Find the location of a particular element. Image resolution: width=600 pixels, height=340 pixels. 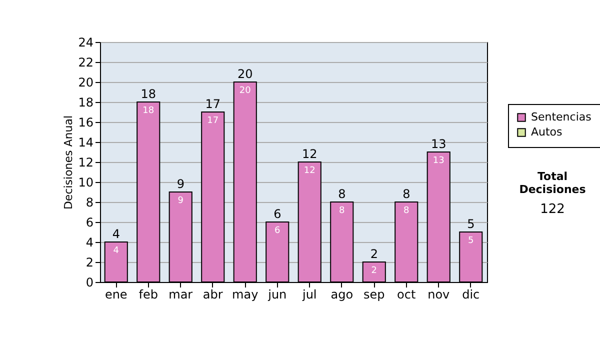

x-tick-label: feb is located at coordinates (148, 295).